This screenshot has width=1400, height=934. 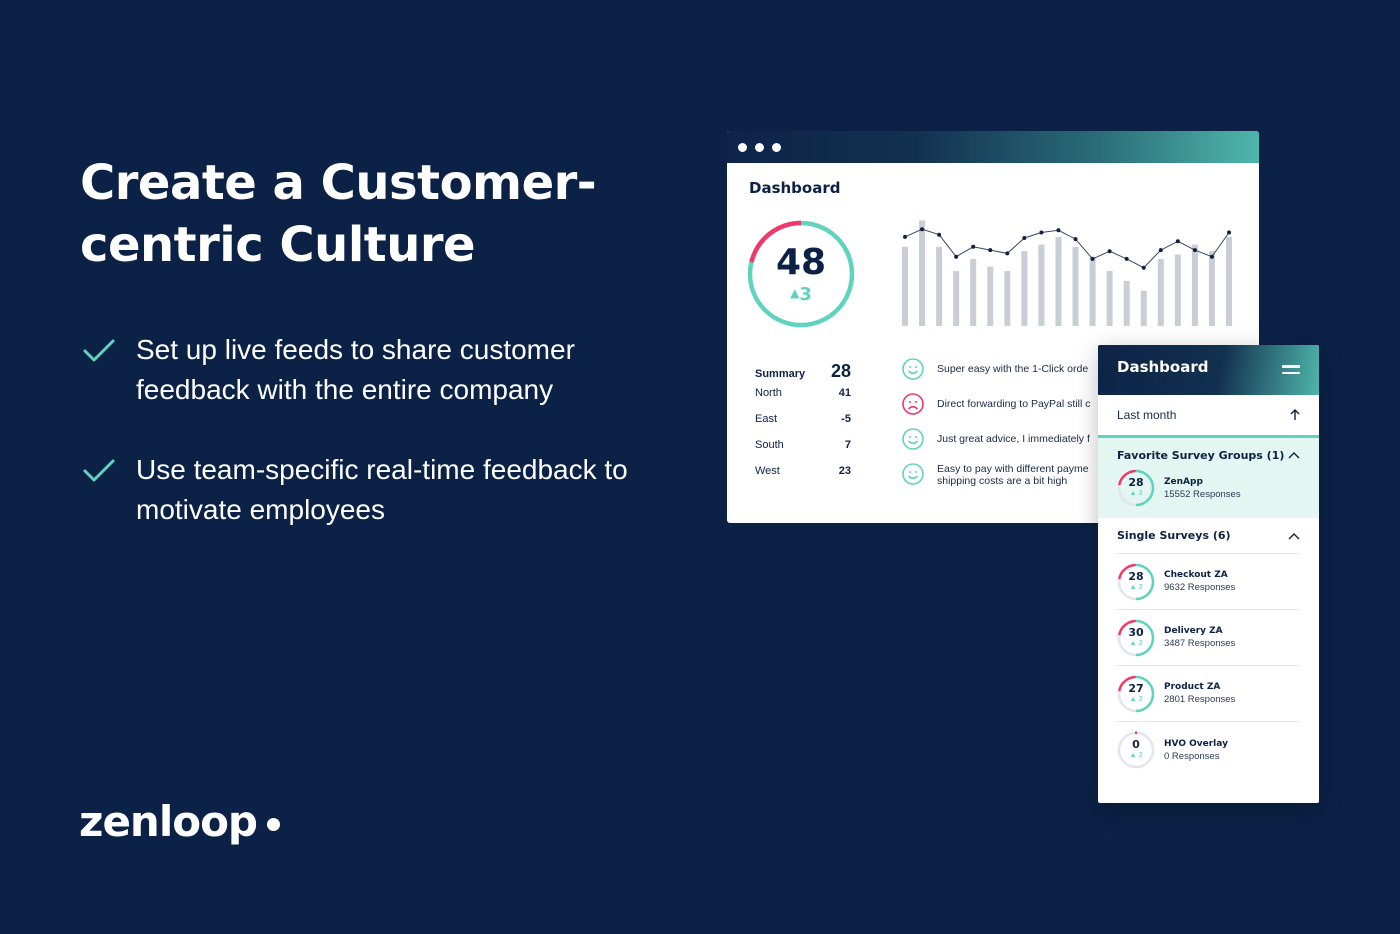 What do you see at coordinates (274, 824) in the screenshot?
I see `logo-dot-icon` at bounding box center [274, 824].